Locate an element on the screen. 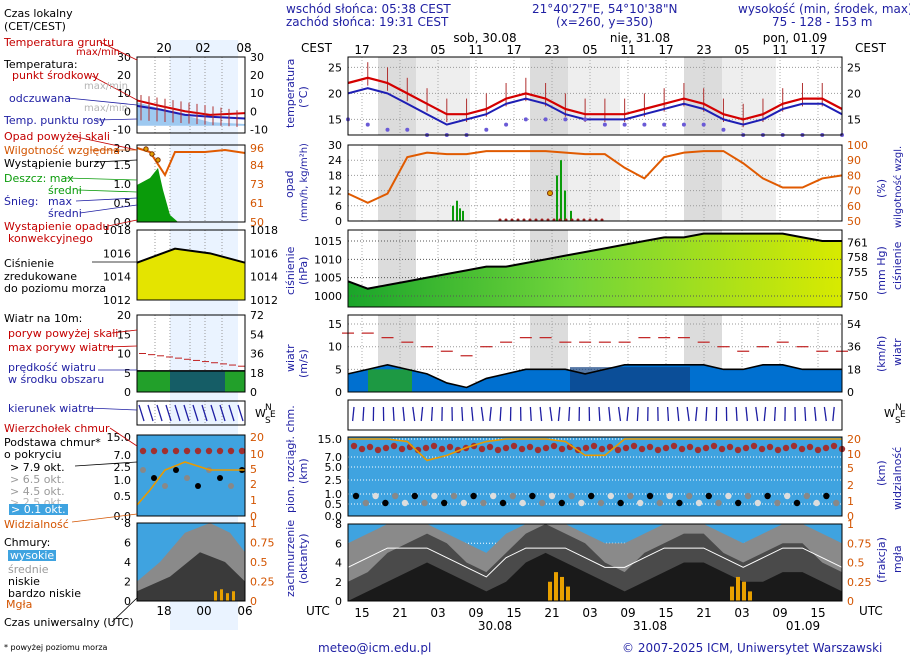 This screenshot has height=660, width=910. high-cloud-line is located at coordinates (595, 562).